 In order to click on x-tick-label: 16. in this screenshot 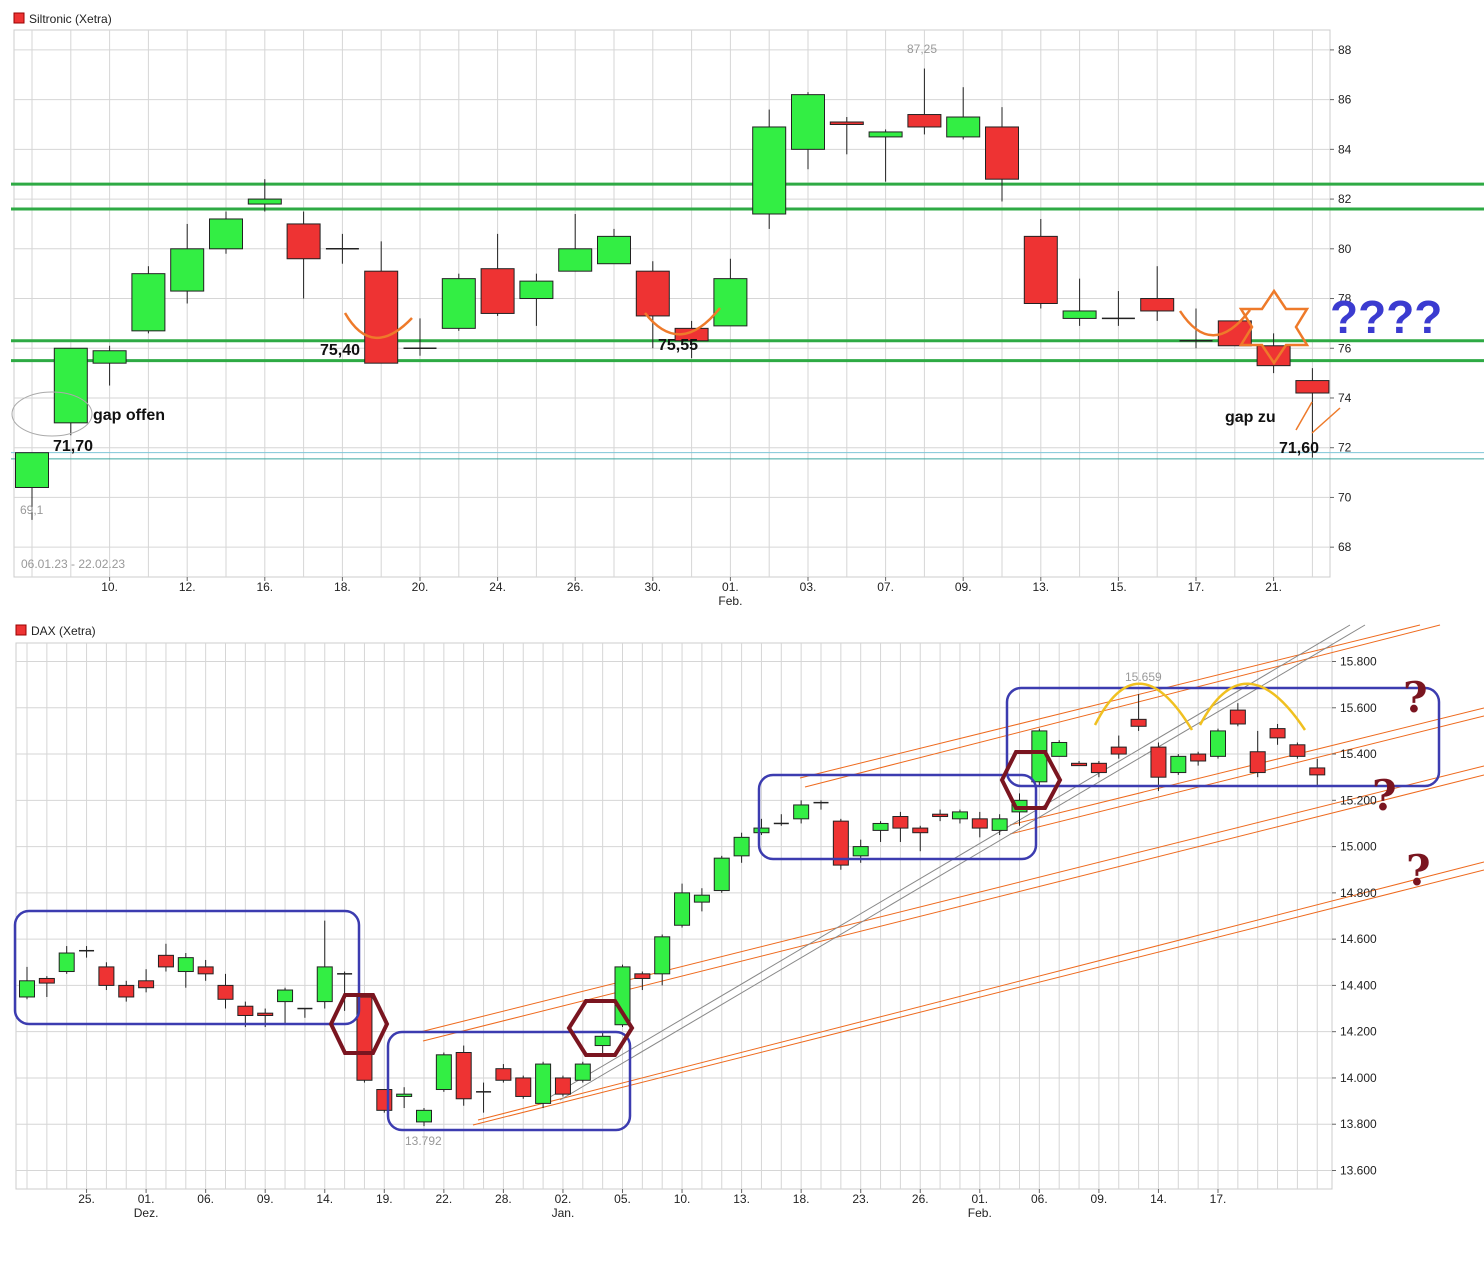, I will do `click(264, 587)`.